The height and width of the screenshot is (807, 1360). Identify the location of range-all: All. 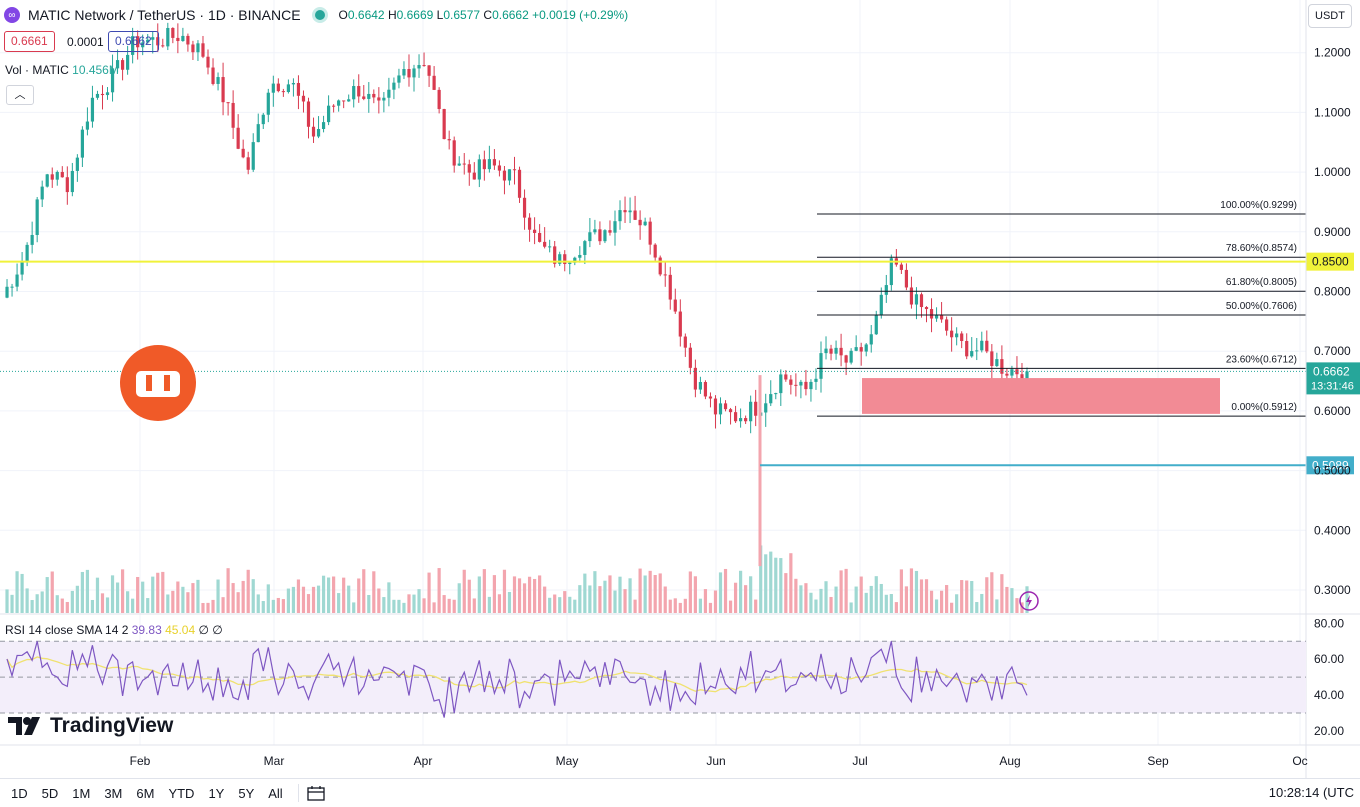
(275, 793).